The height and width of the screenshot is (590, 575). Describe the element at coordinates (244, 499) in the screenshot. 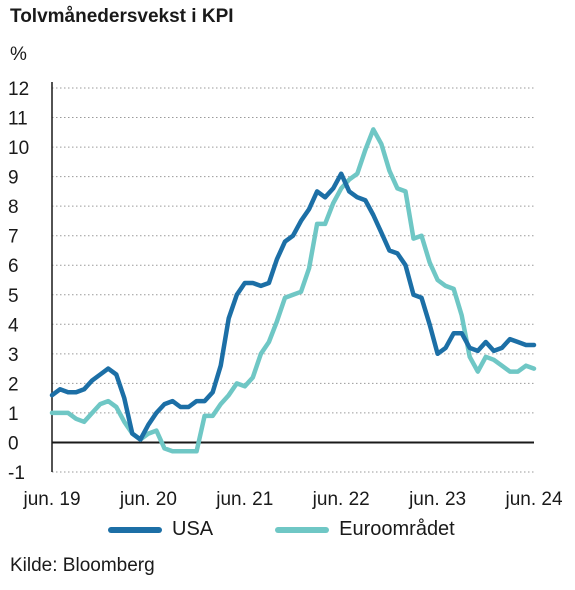

I see `x-tick-label: jun. 21` at that location.